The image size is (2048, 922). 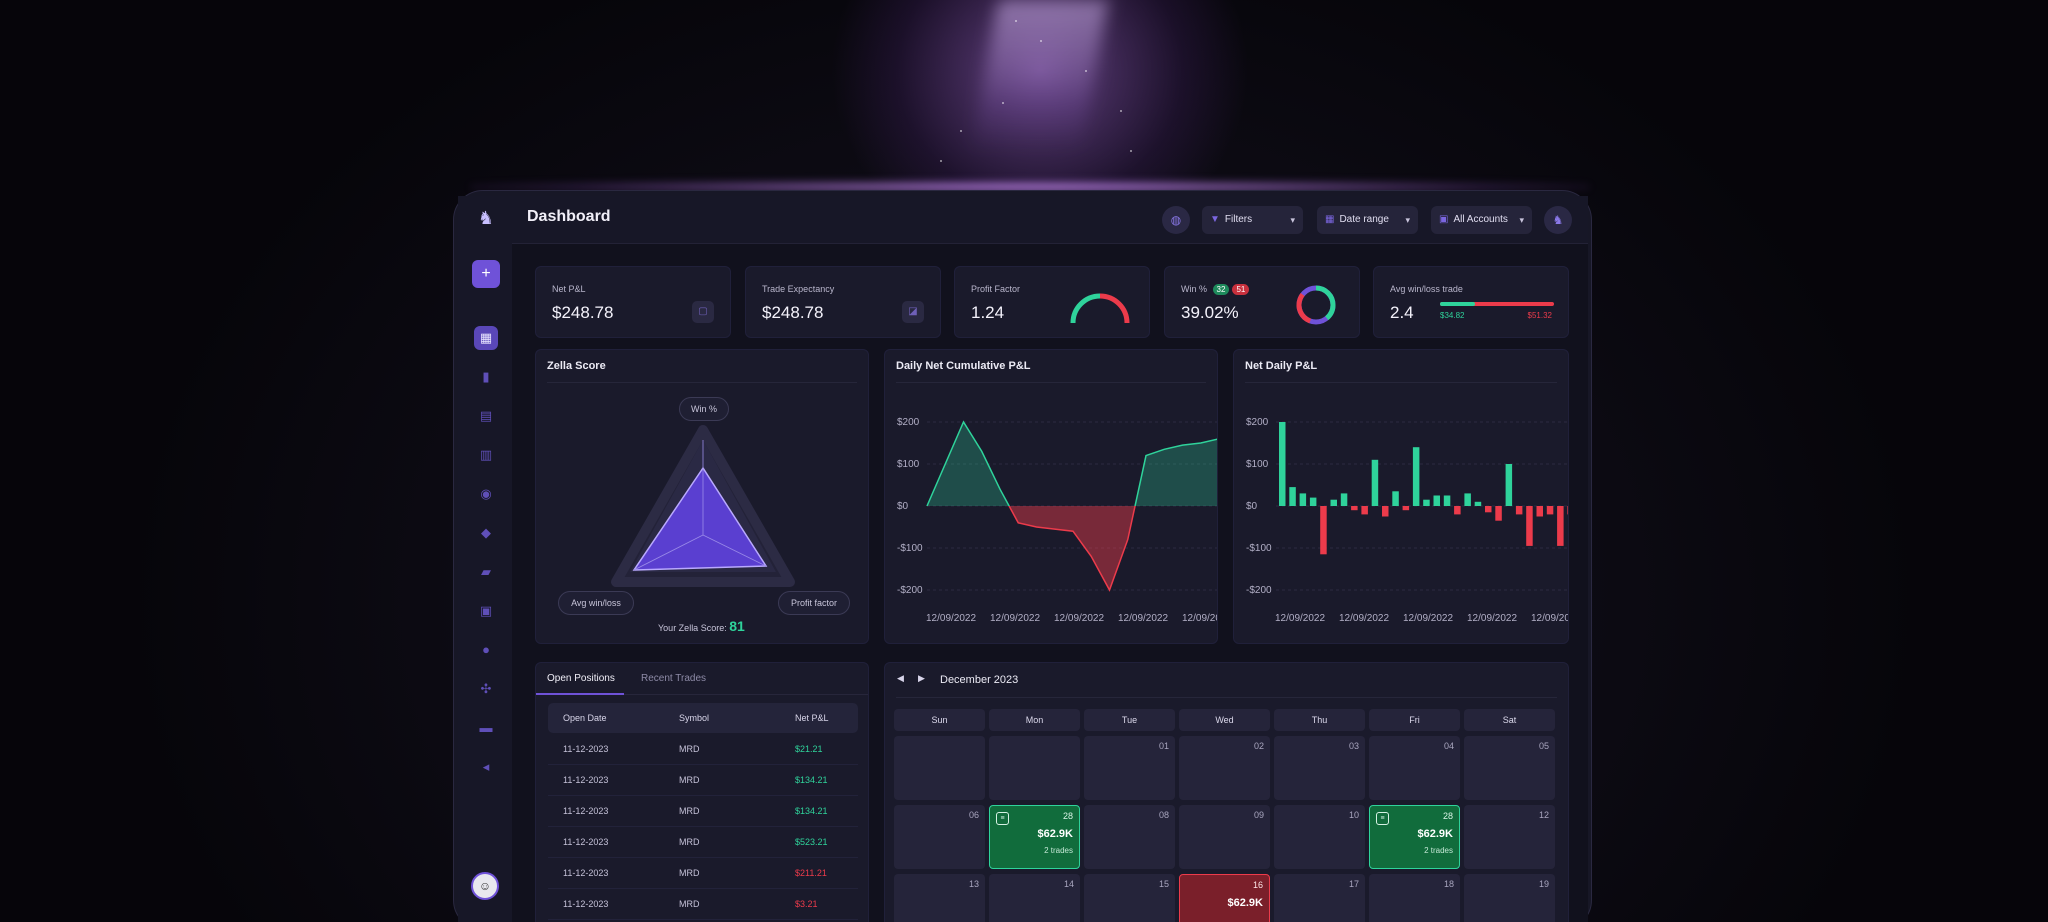 What do you see at coordinates (939, 898) in the screenshot?
I see `calendar-day-cell: 13` at bounding box center [939, 898].